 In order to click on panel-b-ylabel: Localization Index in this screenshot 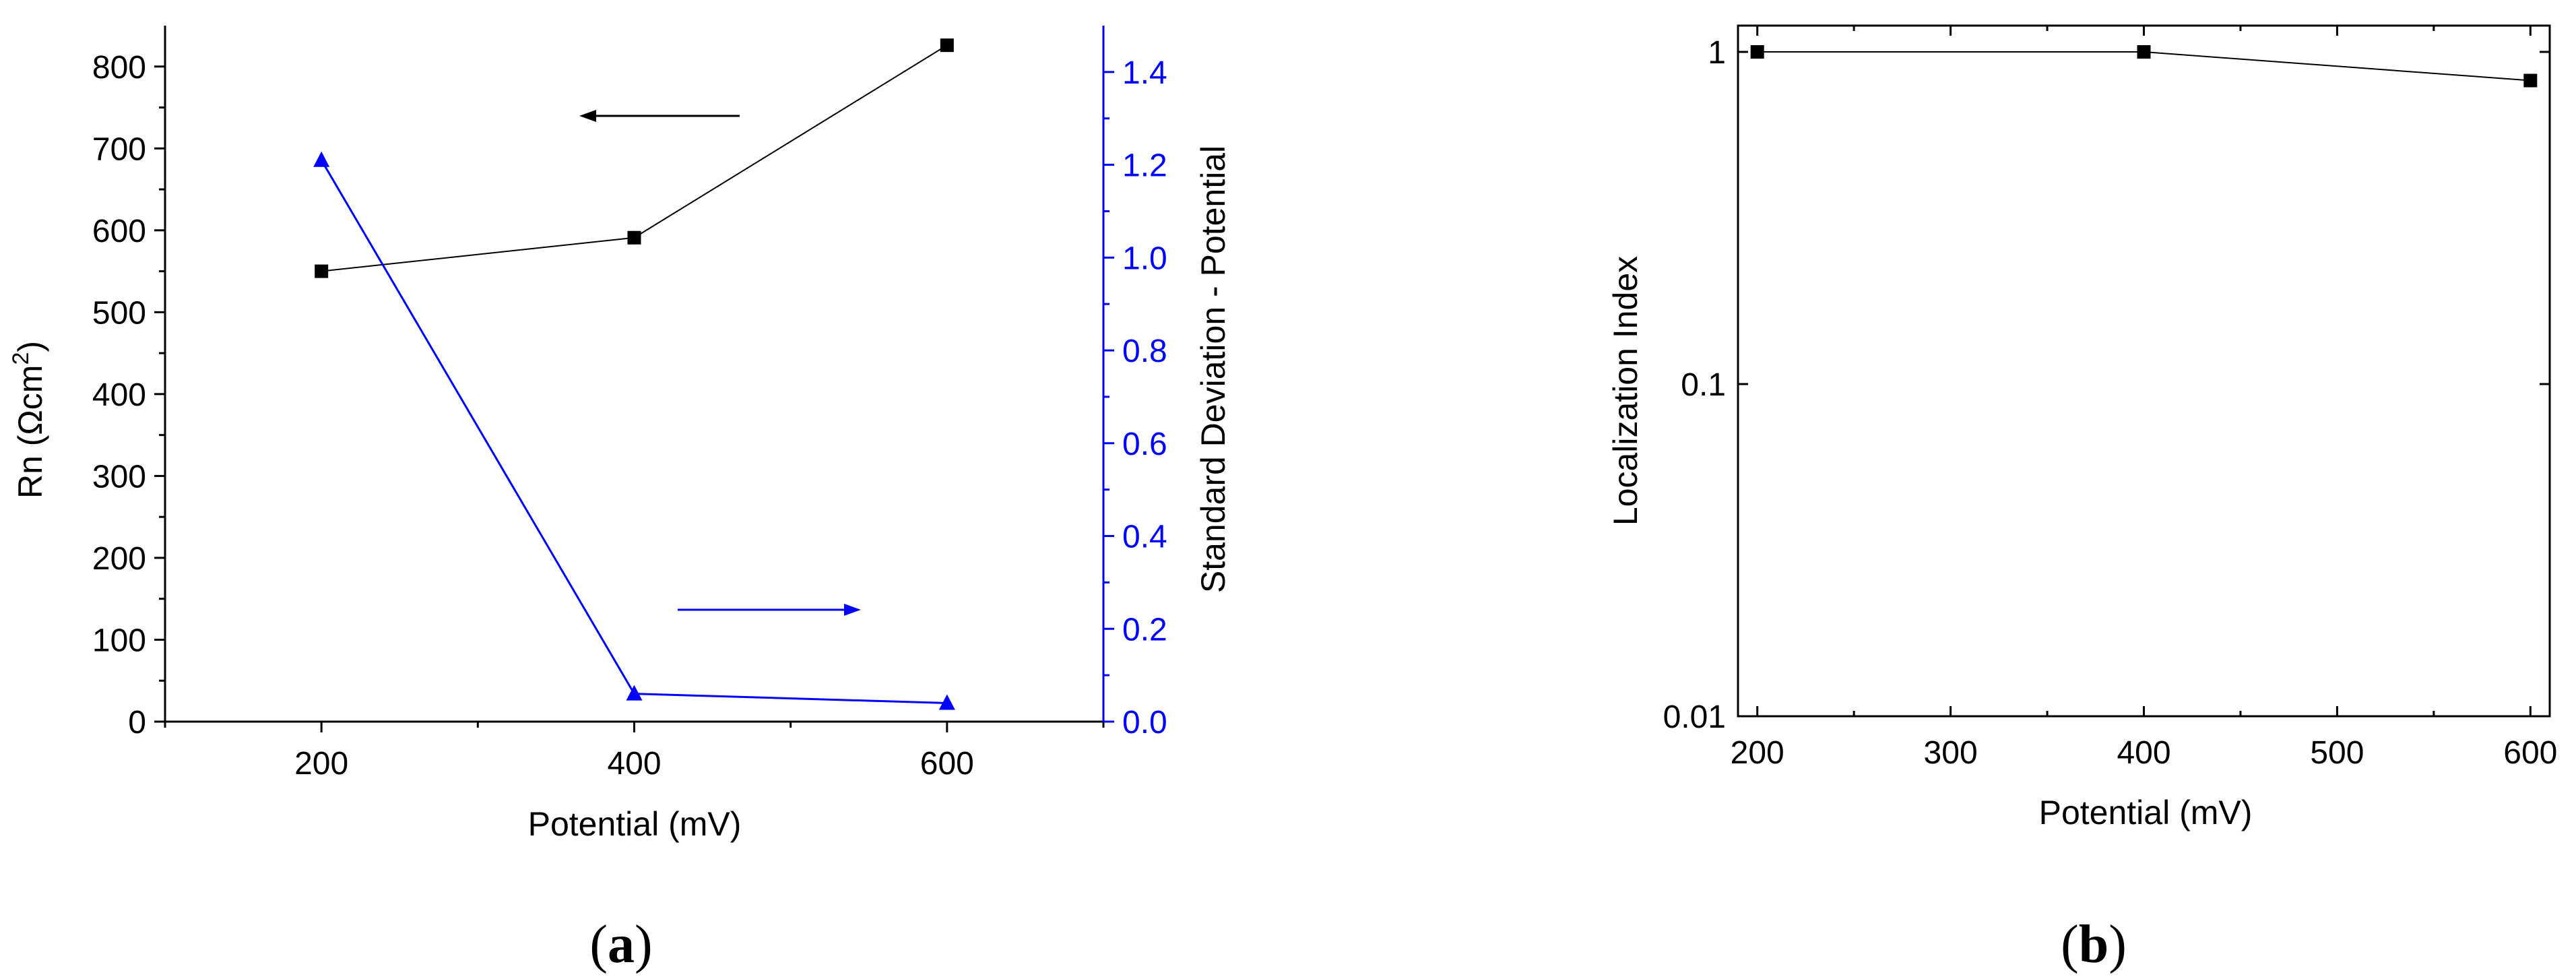, I will do `click(1625, 391)`.